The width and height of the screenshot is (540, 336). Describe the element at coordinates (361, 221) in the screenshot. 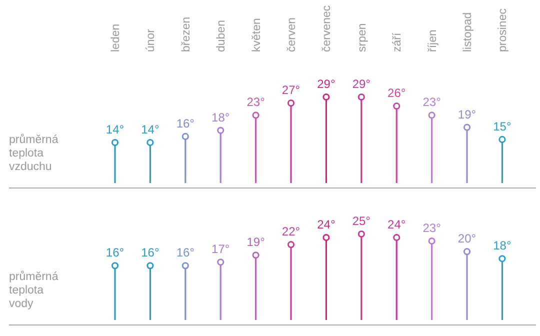

I see `data-label: 25°` at that location.